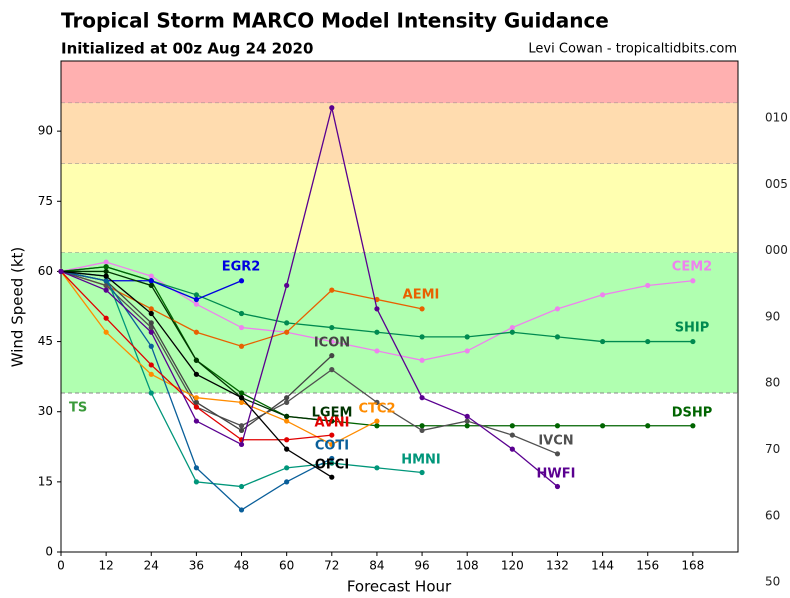 This screenshot has width=790, height=598. I want to click on y2-tick-label: 60, so click(772, 515).